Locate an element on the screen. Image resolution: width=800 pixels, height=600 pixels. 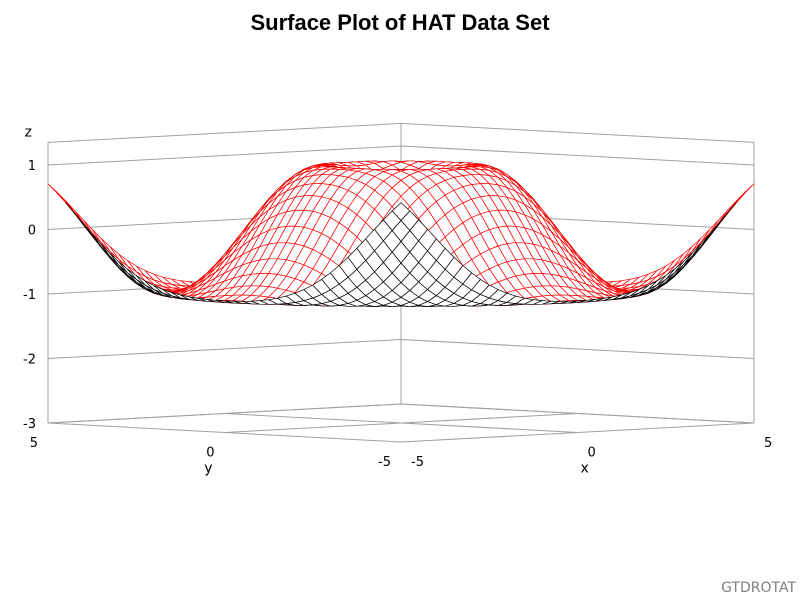
floor-gridline is located at coordinates (401, 423).